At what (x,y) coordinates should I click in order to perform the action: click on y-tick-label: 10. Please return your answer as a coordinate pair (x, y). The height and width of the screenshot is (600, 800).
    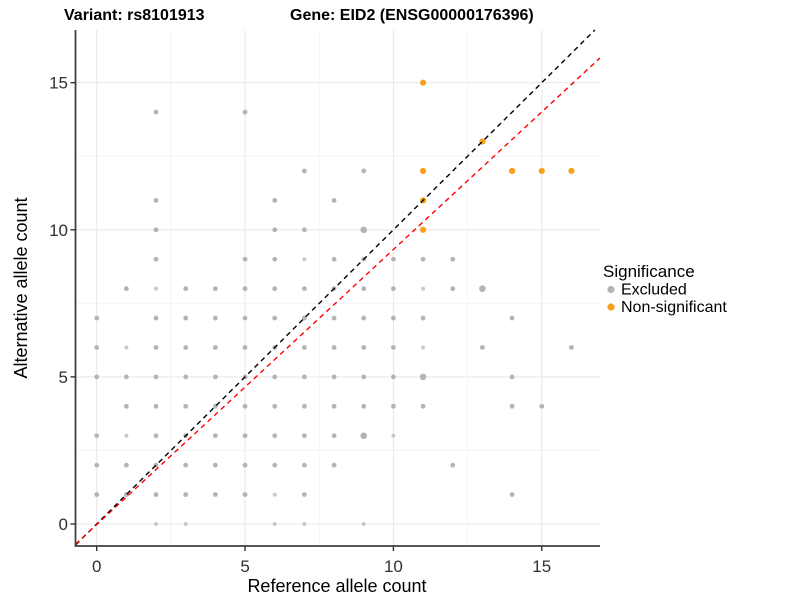
    Looking at the image, I should click on (58, 230).